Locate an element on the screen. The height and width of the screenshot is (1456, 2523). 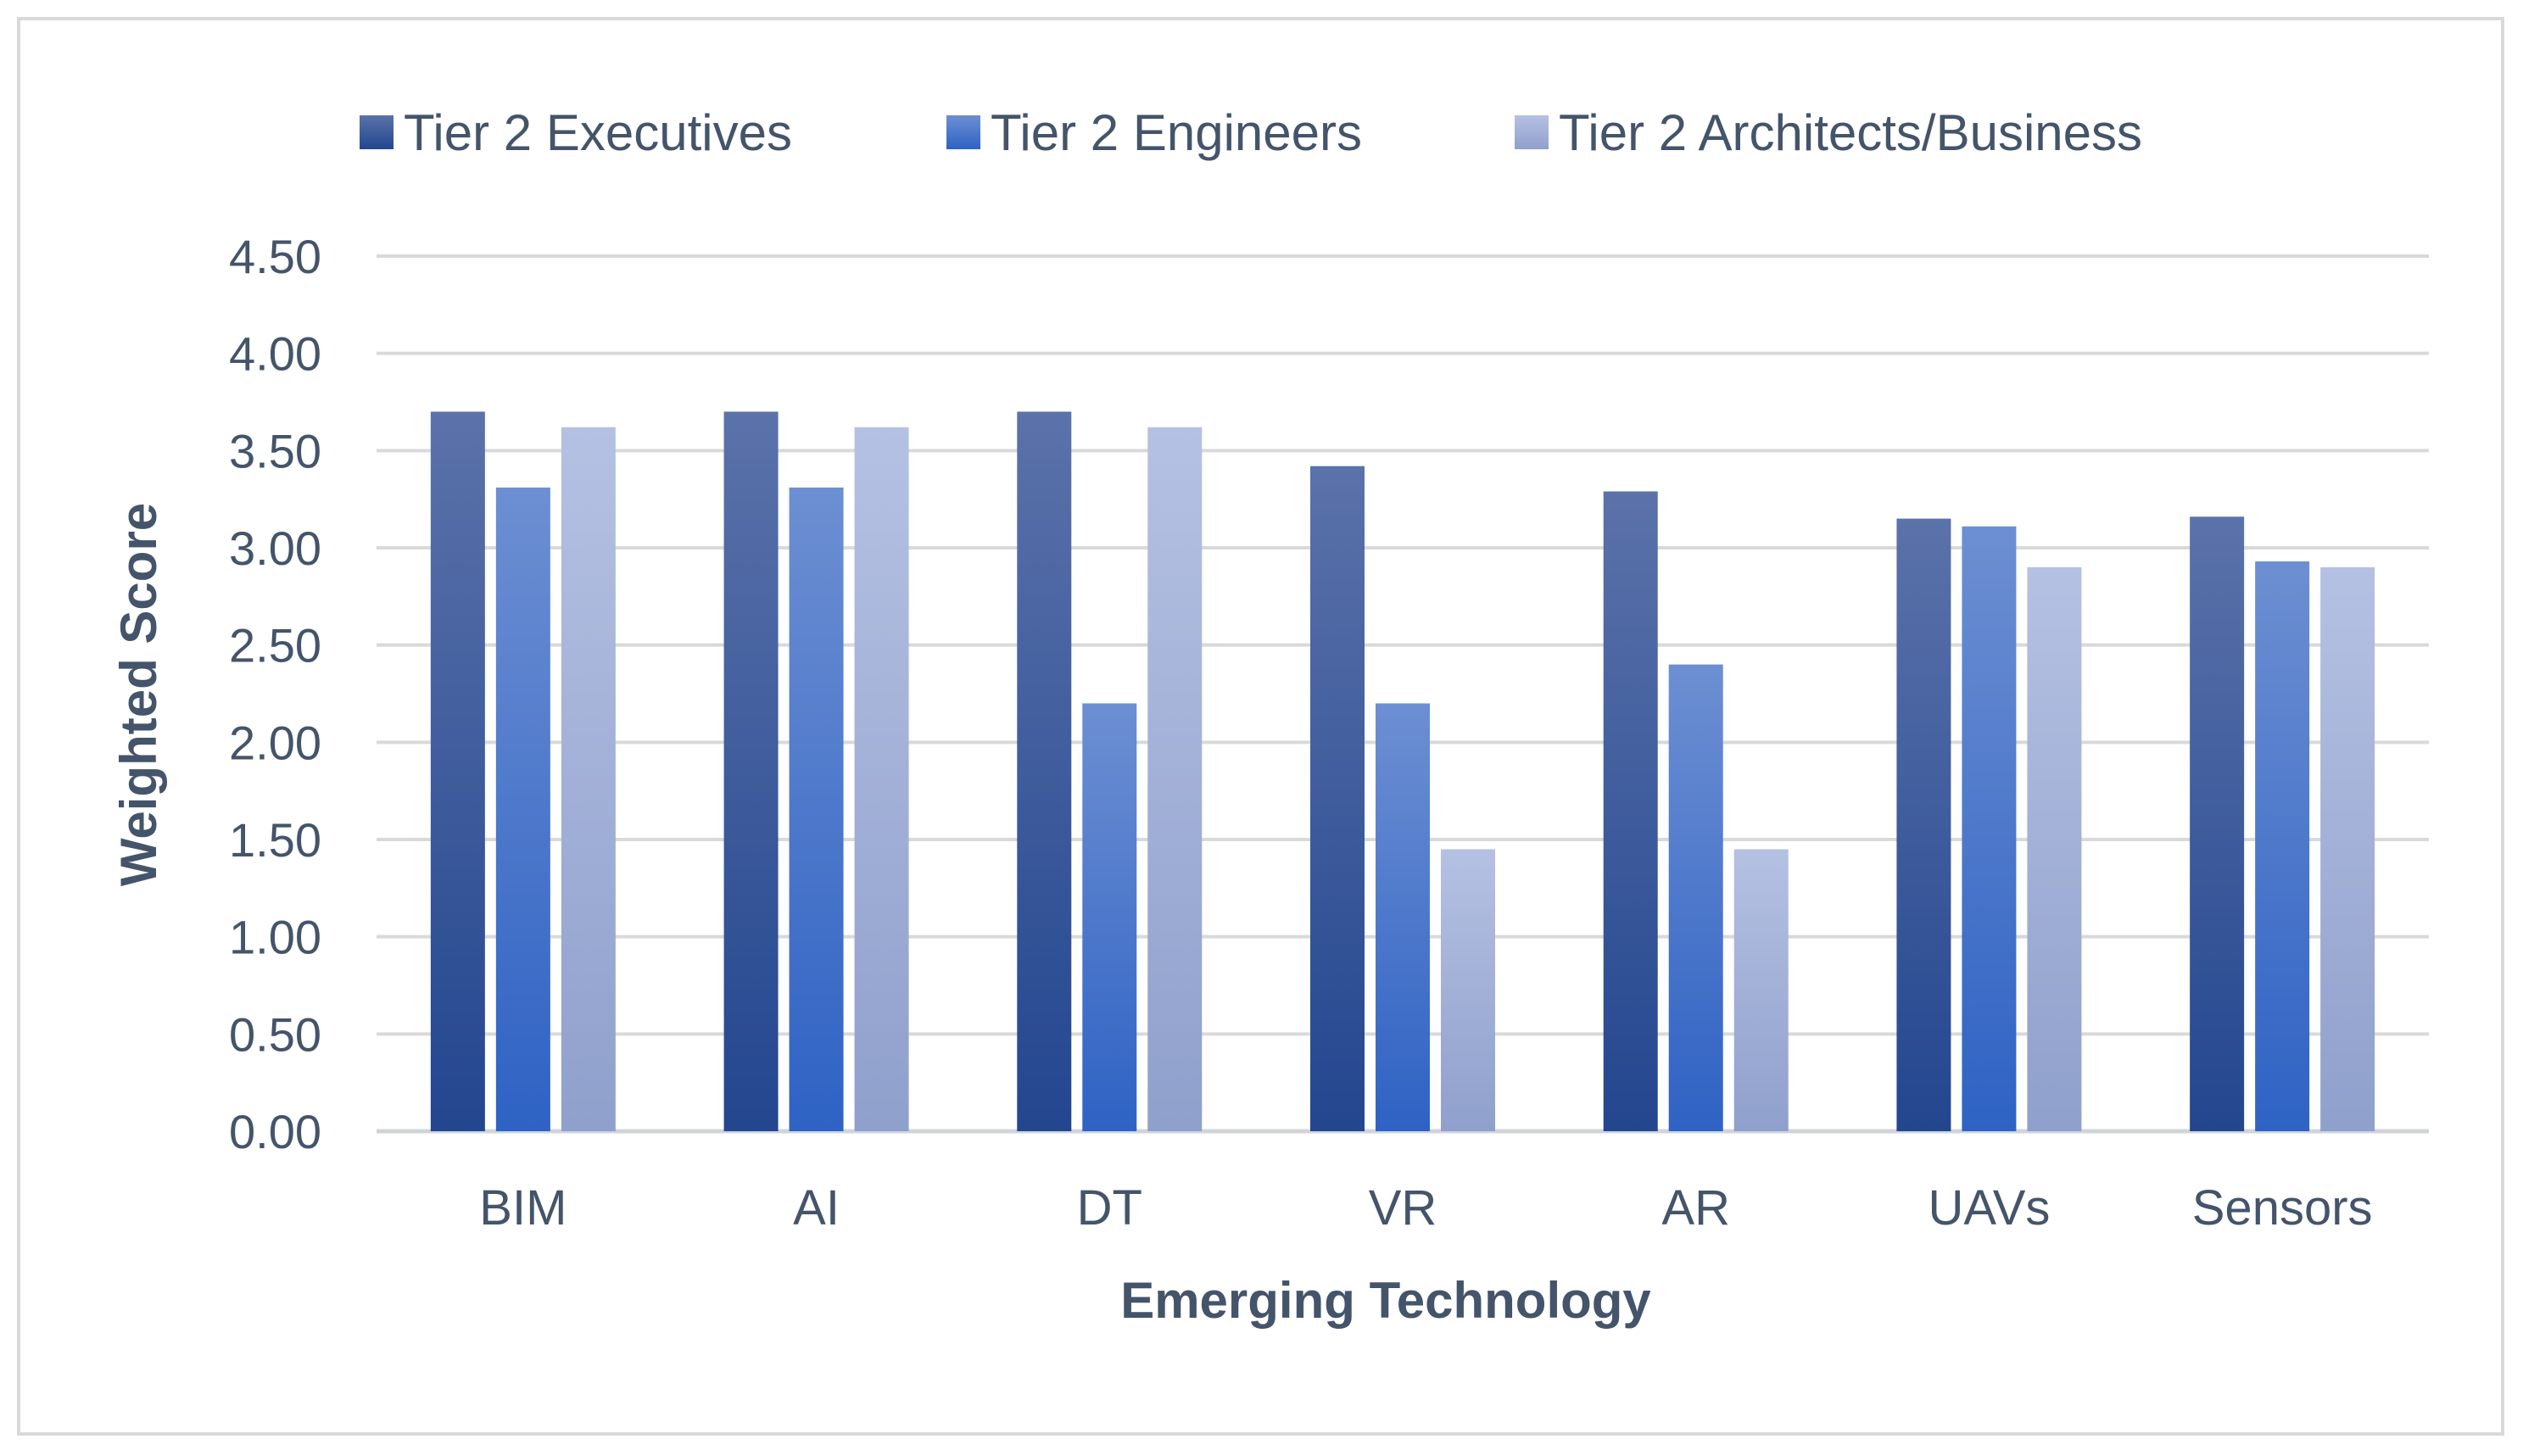
x-tick-label: AR is located at coordinates (1695, 1208).